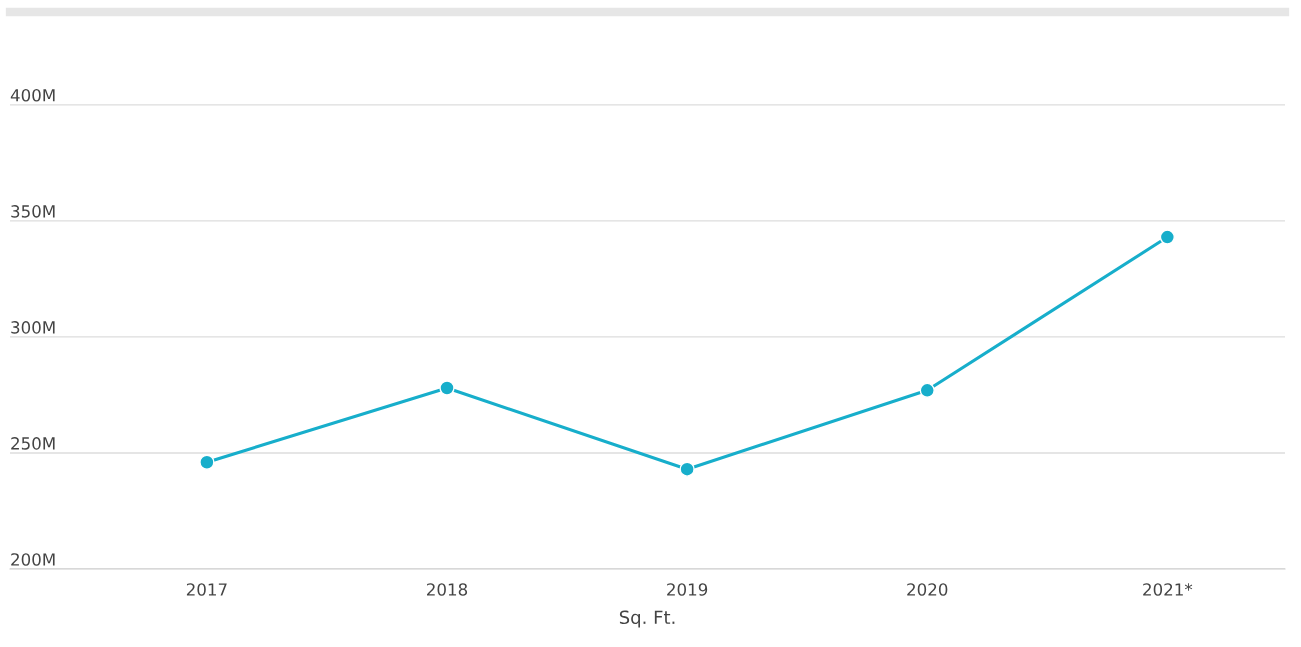  Describe the element at coordinates (33, 559) in the screenshot. I see `y-tick-label: 200M` at that location.